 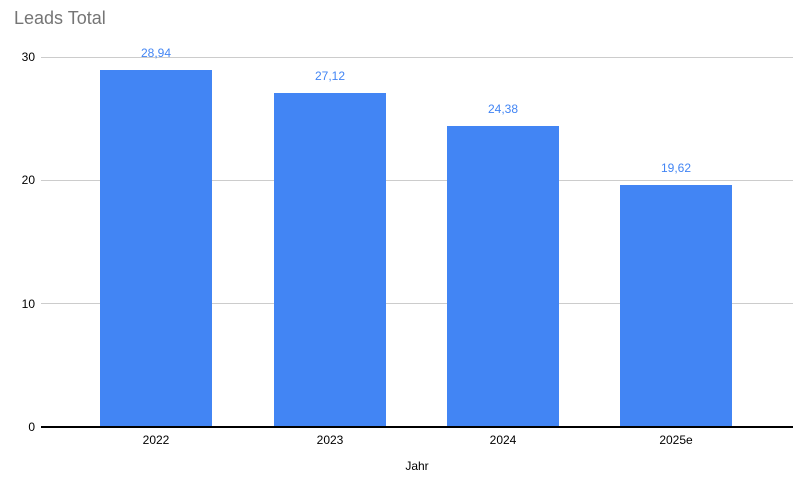 What do you see at coordinates (330, 75) in the screenshot?
I see `data-label-2023: 27,12` at bounding box center [330, 75].